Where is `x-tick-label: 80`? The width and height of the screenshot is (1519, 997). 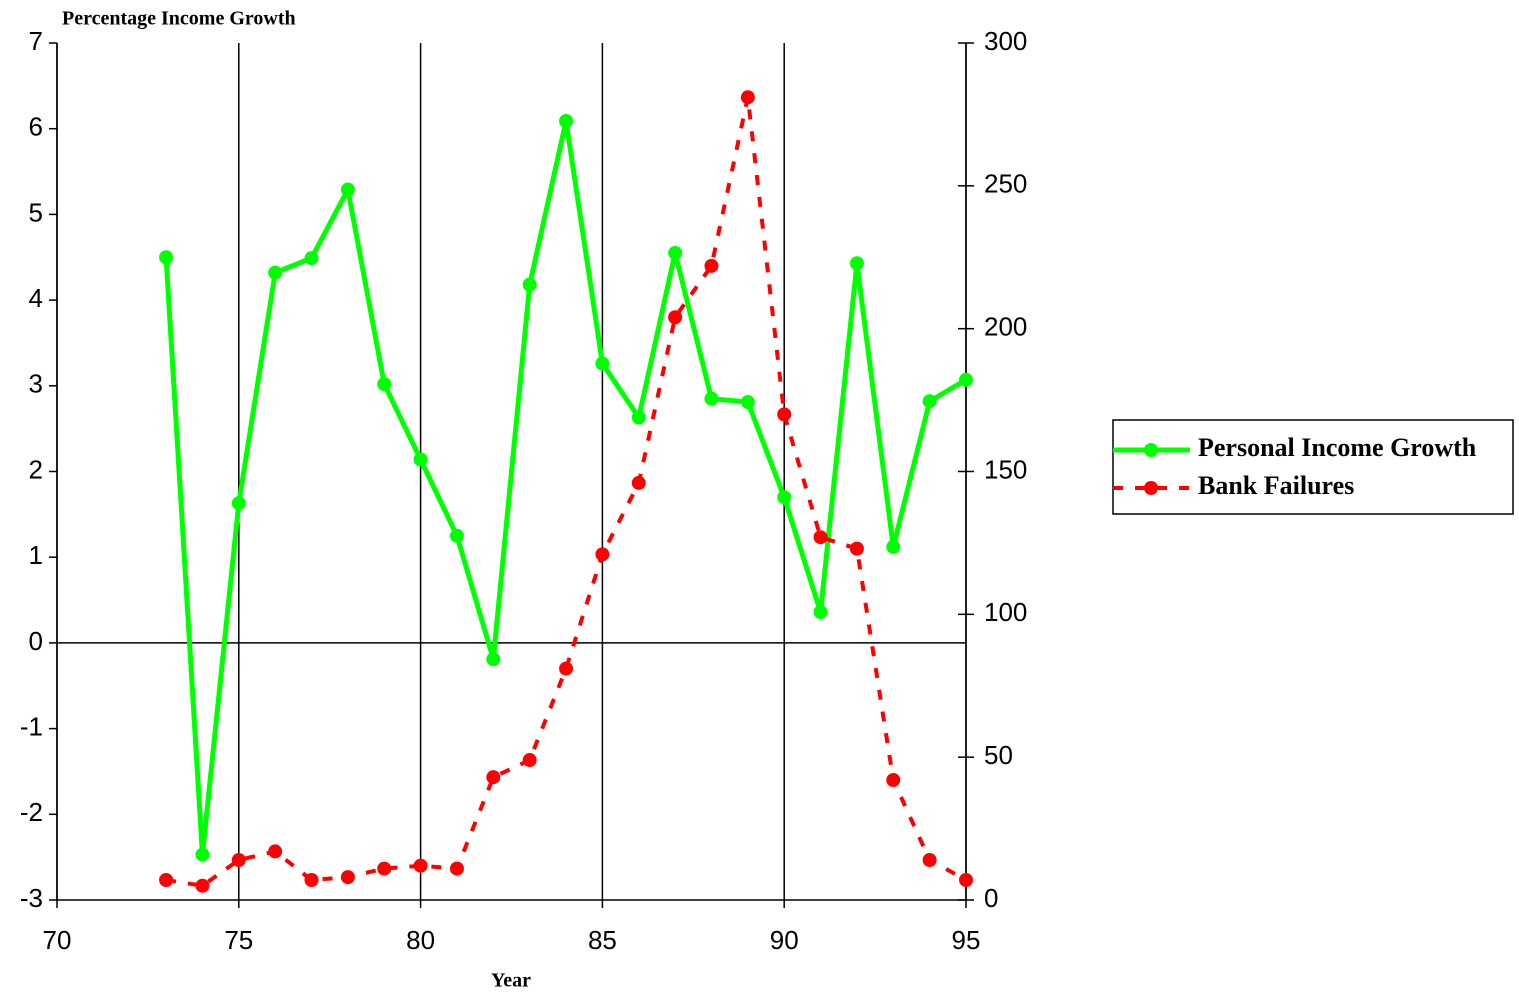
x-tick-label: 80 is located at coordinates (420, 940).